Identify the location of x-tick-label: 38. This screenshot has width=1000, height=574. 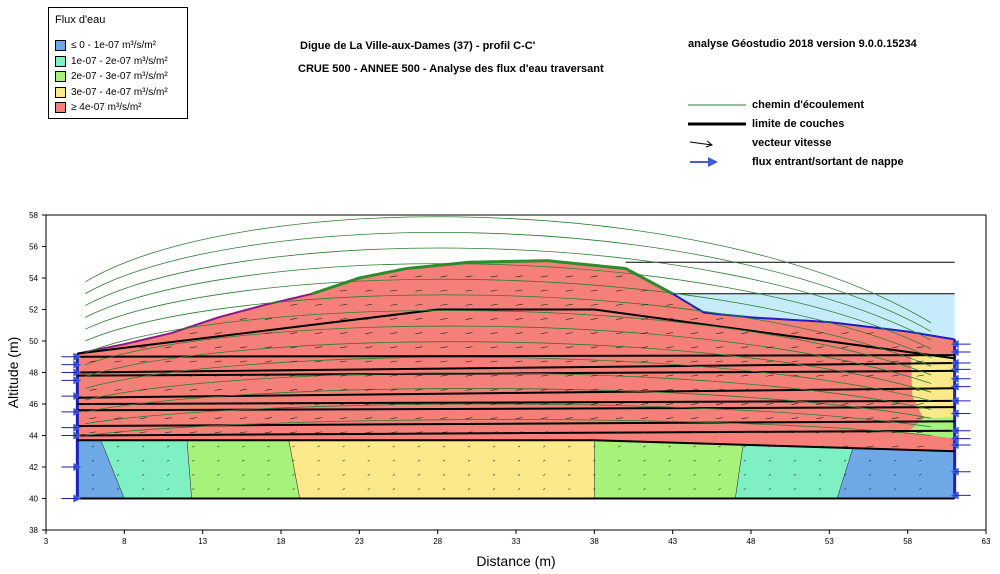
(594, 541).